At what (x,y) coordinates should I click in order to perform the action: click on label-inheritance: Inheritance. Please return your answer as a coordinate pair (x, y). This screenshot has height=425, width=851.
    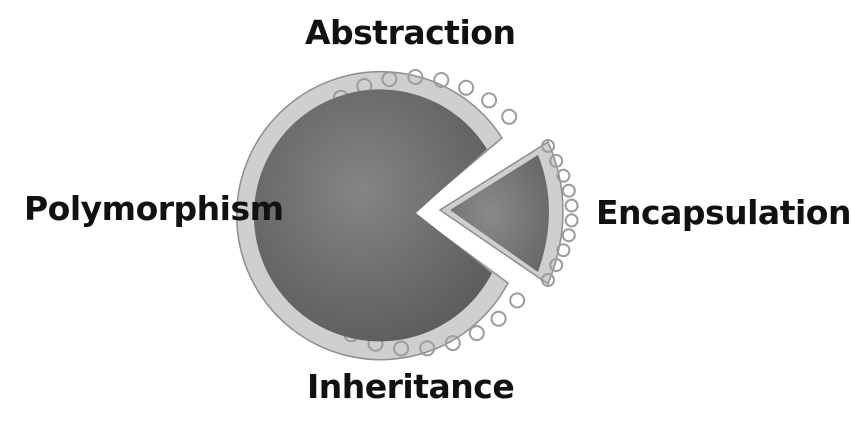
    Looking at the image, I should click on (411, 386).